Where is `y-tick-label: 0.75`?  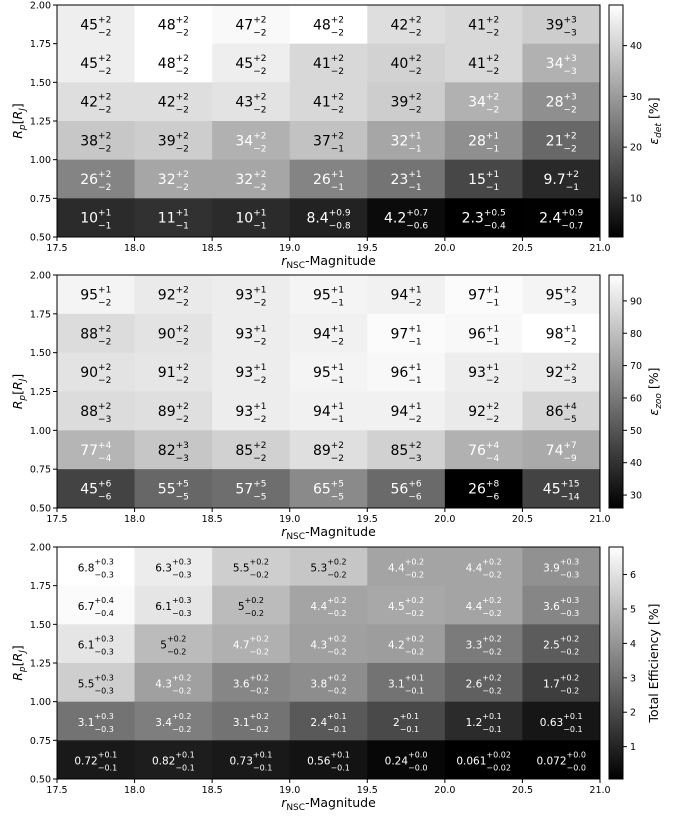 y-tick-label: 0.75 is located at coordinates (40, 741).